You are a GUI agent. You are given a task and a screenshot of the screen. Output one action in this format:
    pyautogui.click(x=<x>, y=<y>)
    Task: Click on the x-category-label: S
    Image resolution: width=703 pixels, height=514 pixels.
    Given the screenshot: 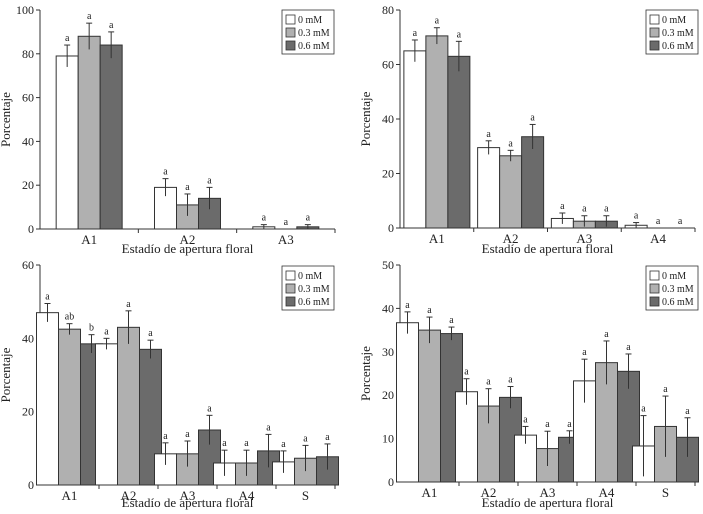 What is the action you would take?
    pyautogui.click(x=305, y=495)
    